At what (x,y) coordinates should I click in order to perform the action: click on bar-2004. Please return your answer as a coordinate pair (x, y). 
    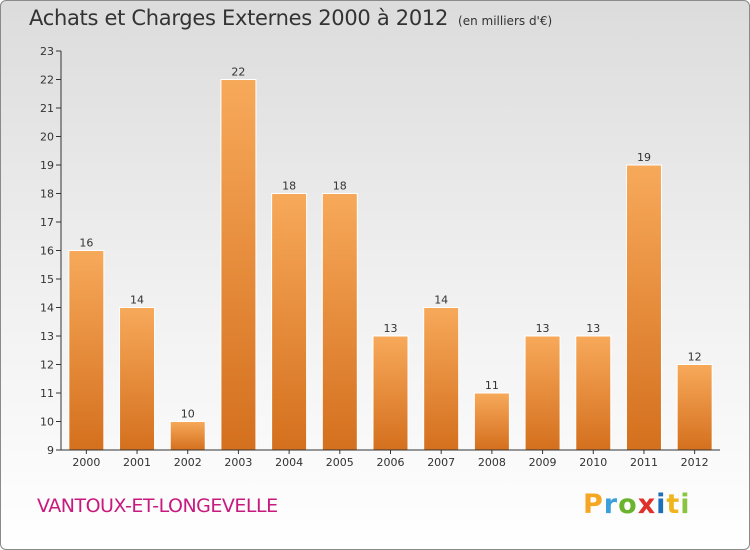
    Looking at the image, I should click on (289, 322).